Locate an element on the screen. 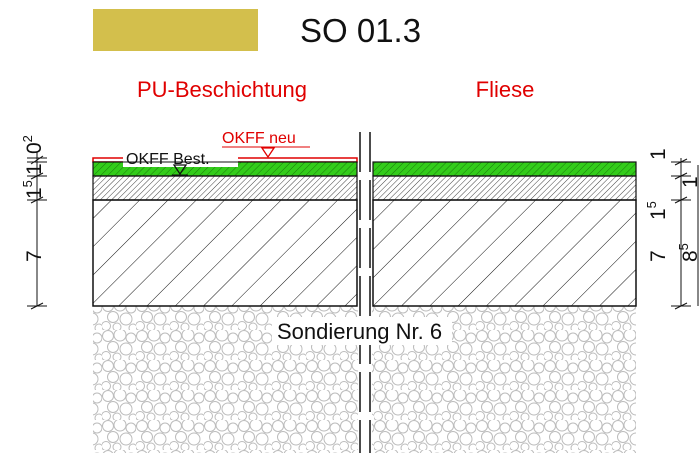  right-section is located at coordinates (504, 234).